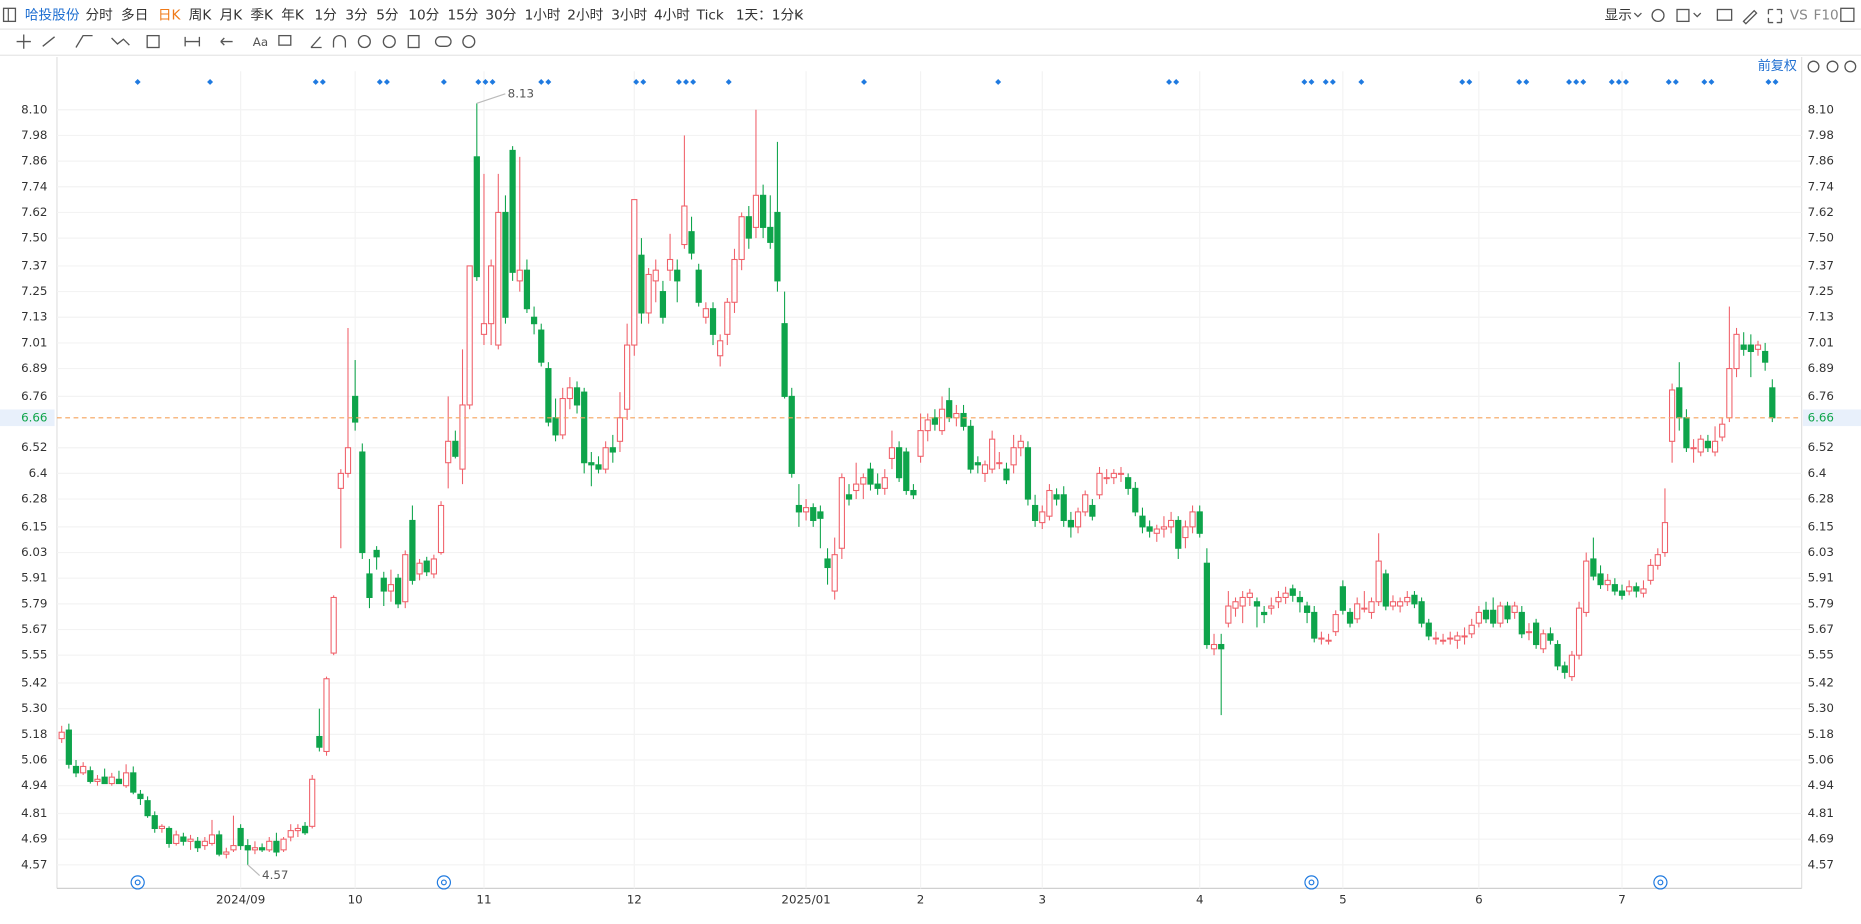 This screenshot has width=1861, height=924. I want to click on y-tick-label: 7.37, so click(34, 265).